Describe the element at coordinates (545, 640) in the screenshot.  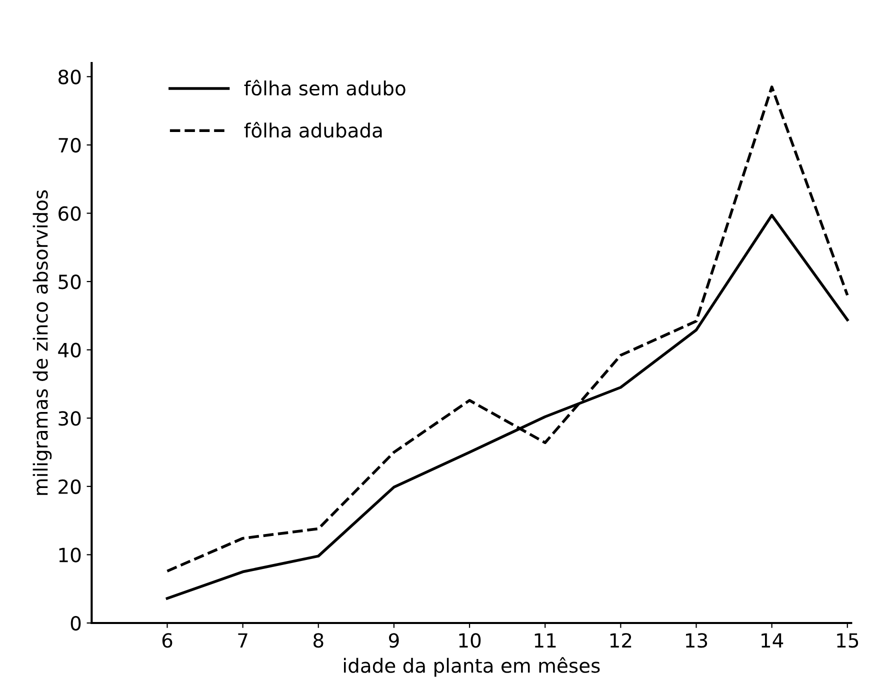
I see `x-tick-label: 11` at that location.